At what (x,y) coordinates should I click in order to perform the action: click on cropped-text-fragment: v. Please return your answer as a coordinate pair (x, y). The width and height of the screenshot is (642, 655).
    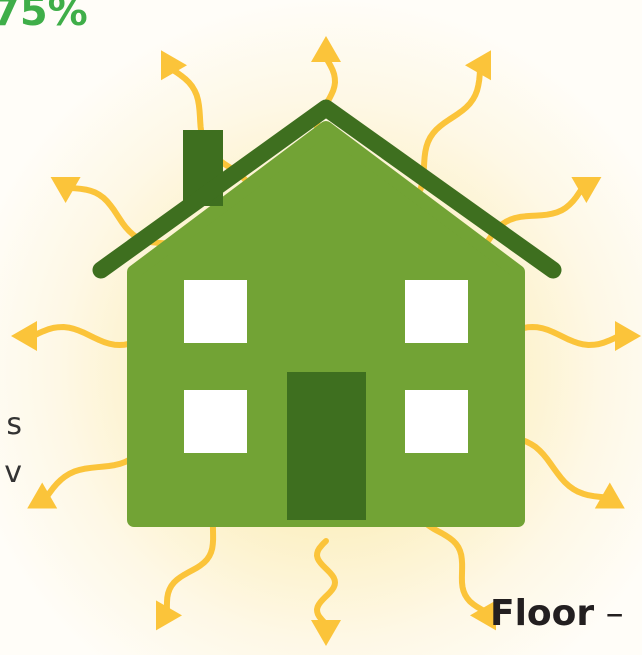
    Looking at the image, I should click on (13, 473).